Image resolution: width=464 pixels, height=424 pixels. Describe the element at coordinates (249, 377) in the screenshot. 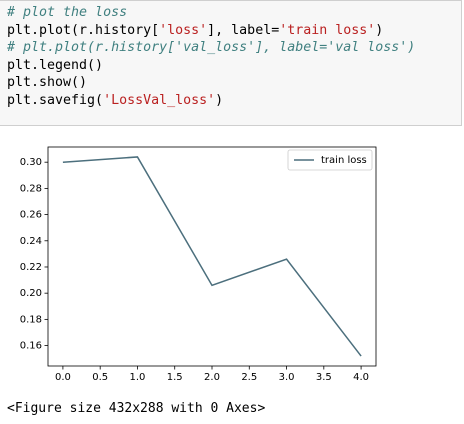

I see `x-tick-label: 2.5` at that location.